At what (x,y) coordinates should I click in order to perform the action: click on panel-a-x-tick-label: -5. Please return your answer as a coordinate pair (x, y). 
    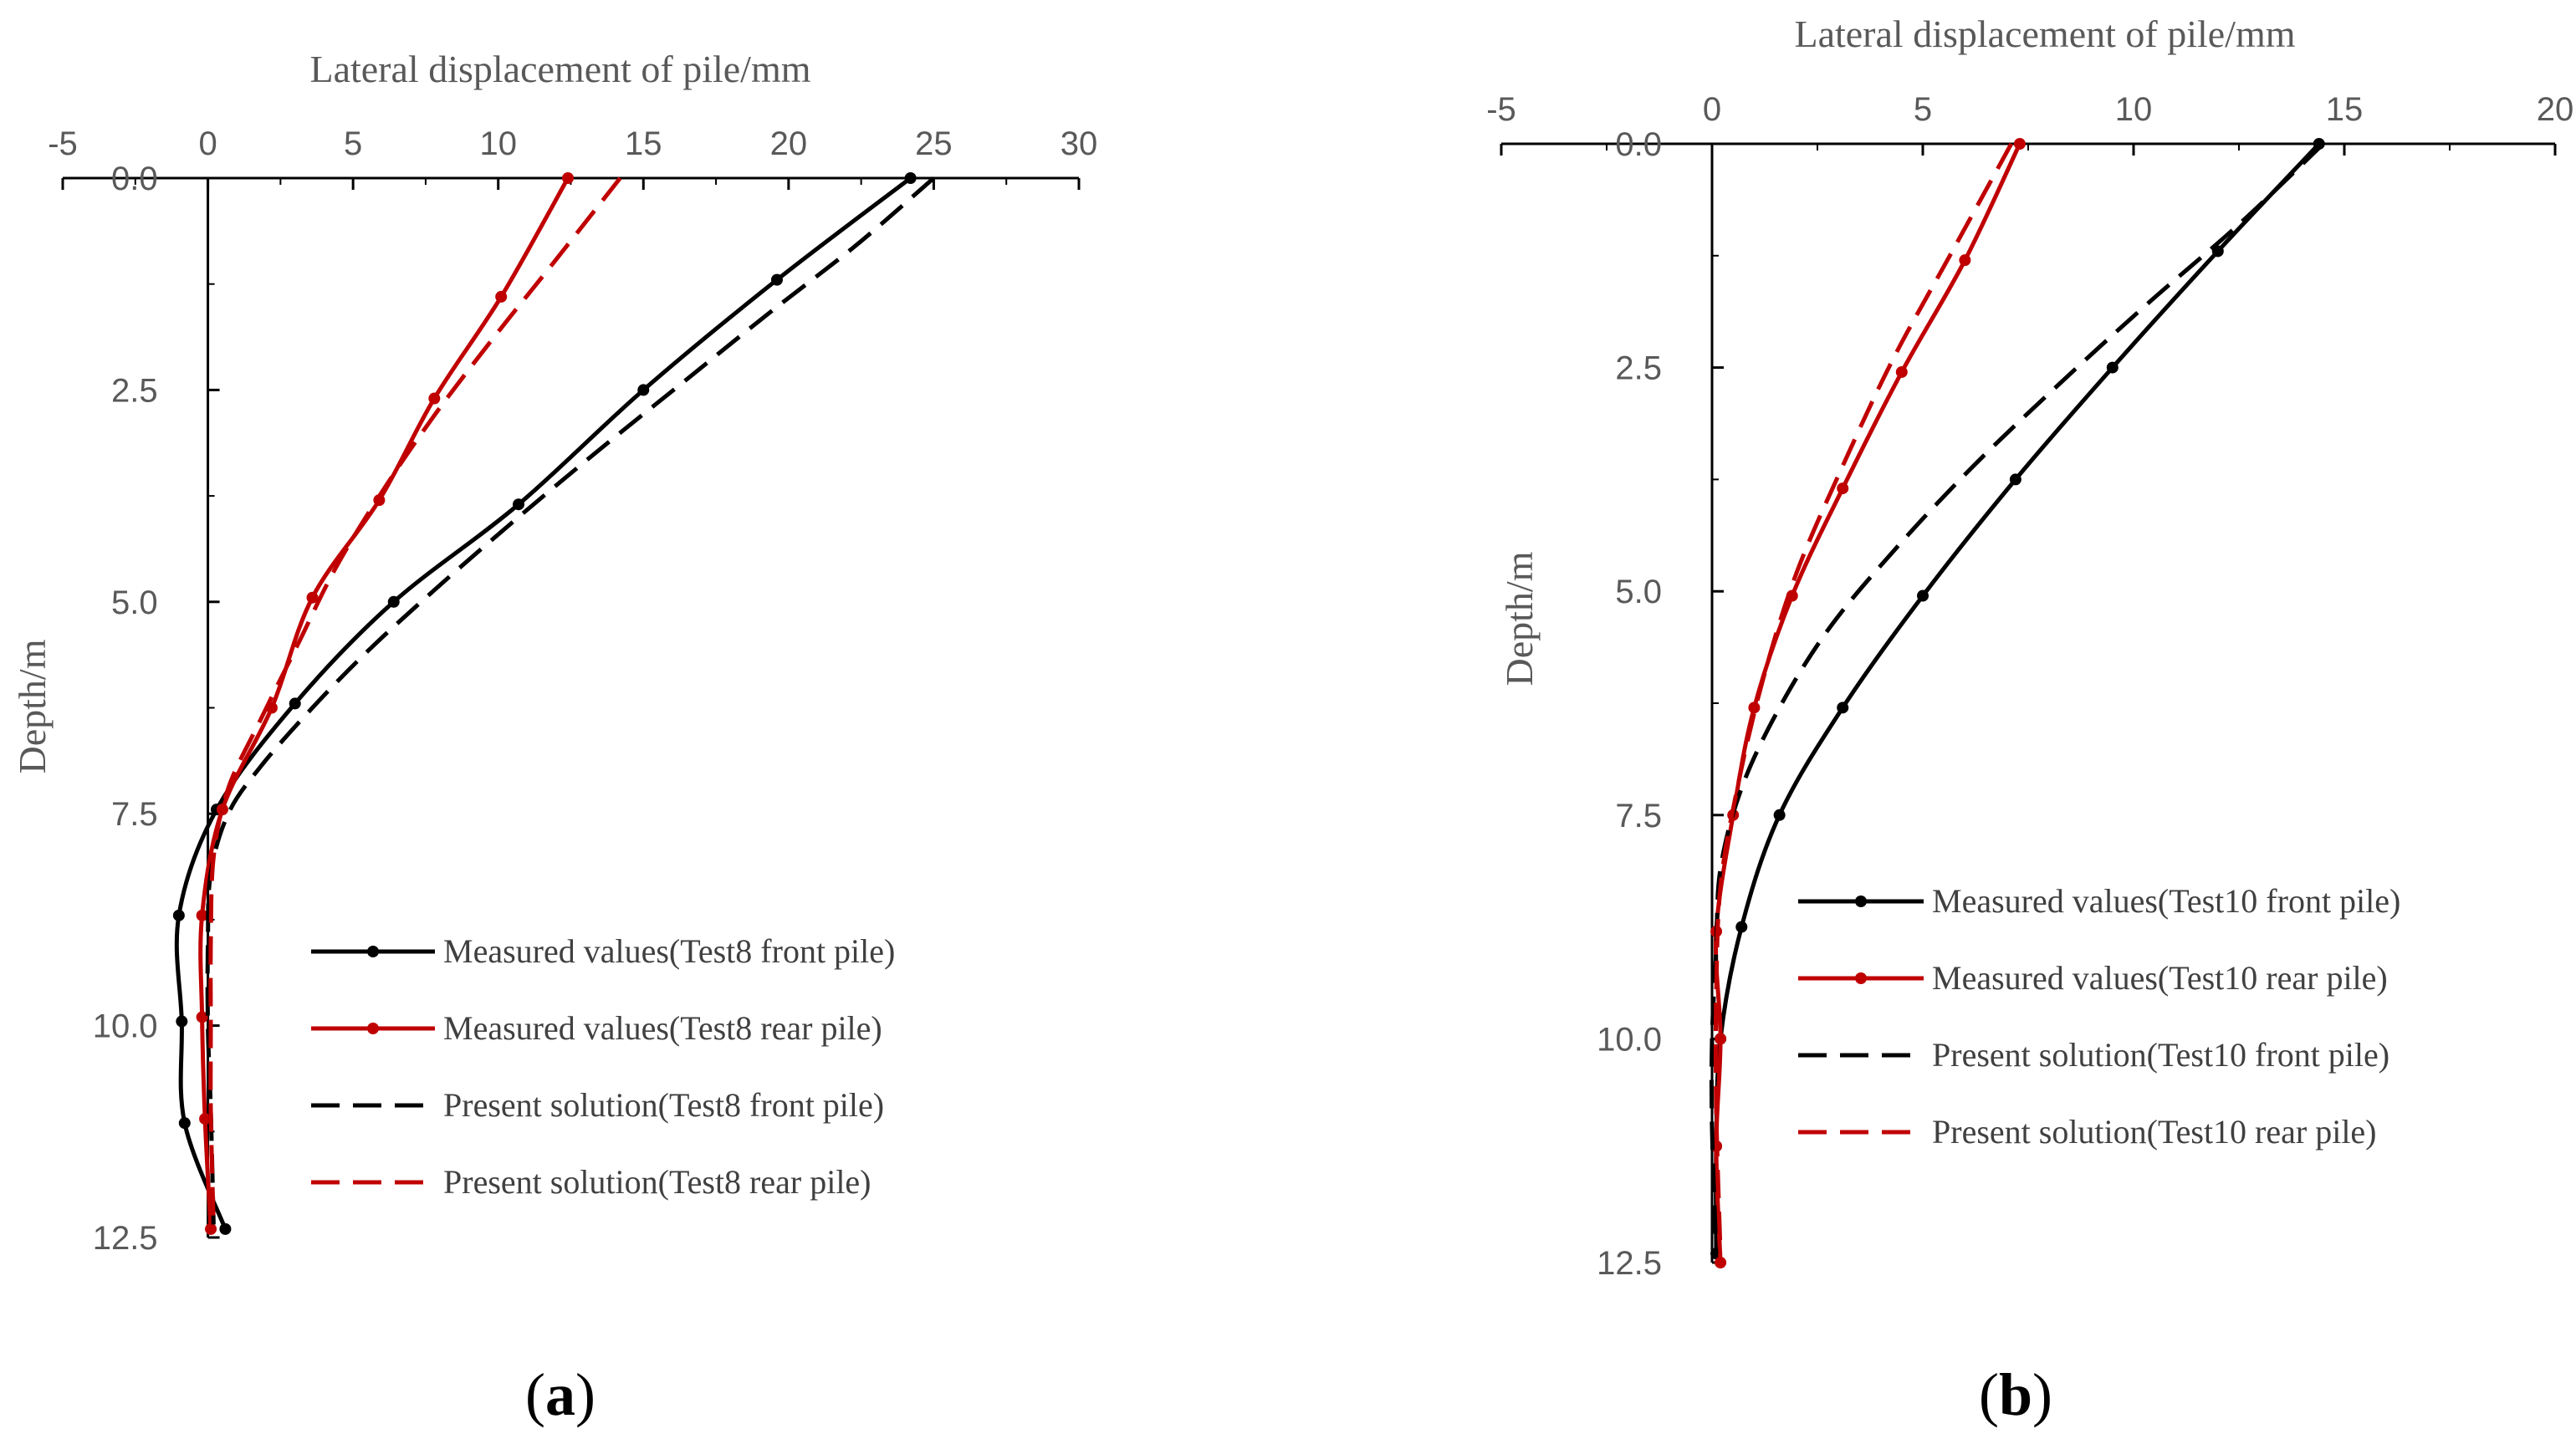
    Looking at the image, I should click on (63, 143).